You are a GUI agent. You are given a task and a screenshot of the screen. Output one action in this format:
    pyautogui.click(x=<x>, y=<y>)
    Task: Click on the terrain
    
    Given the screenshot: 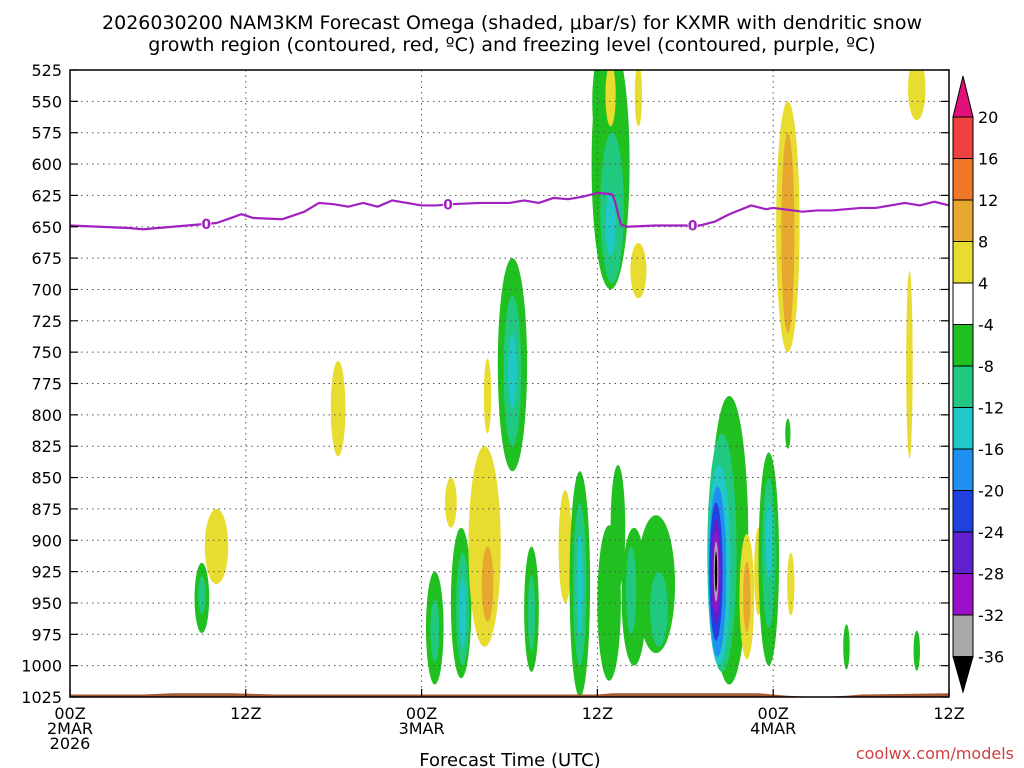 What is the action you would take?
    pyautogui.click(x=509, y=695)
    